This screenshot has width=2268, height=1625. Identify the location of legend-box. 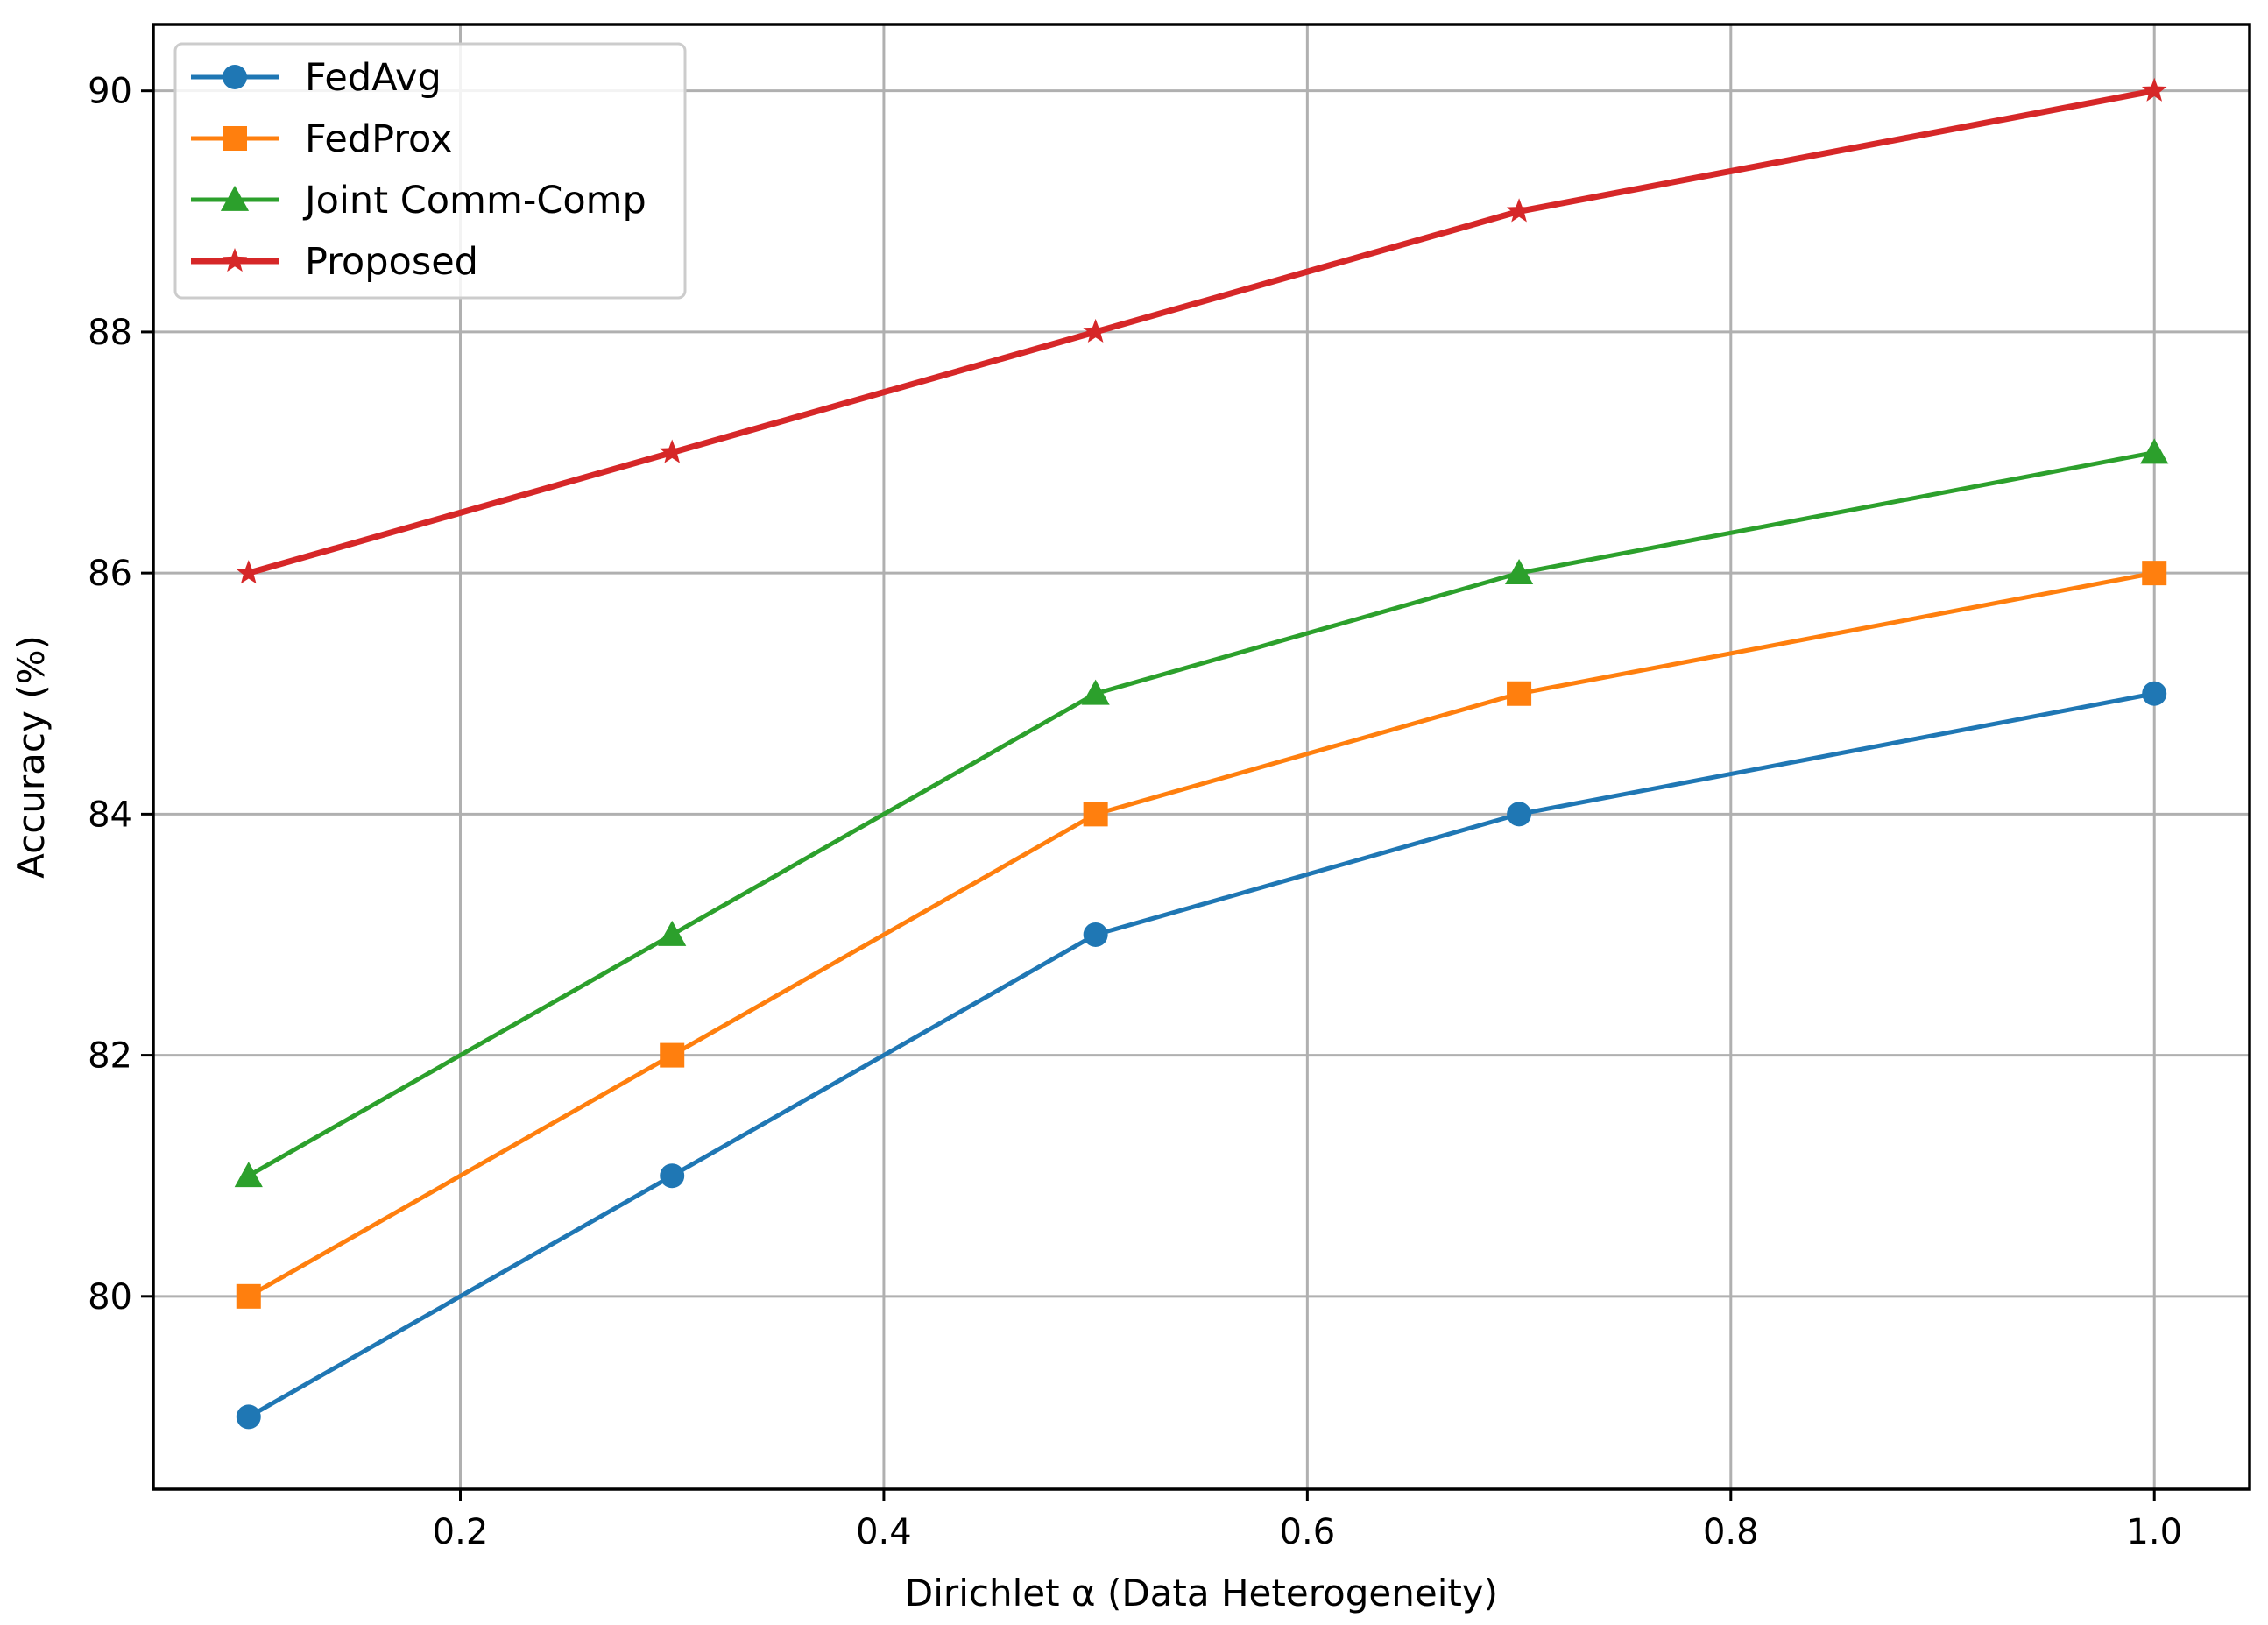
(430, 171).